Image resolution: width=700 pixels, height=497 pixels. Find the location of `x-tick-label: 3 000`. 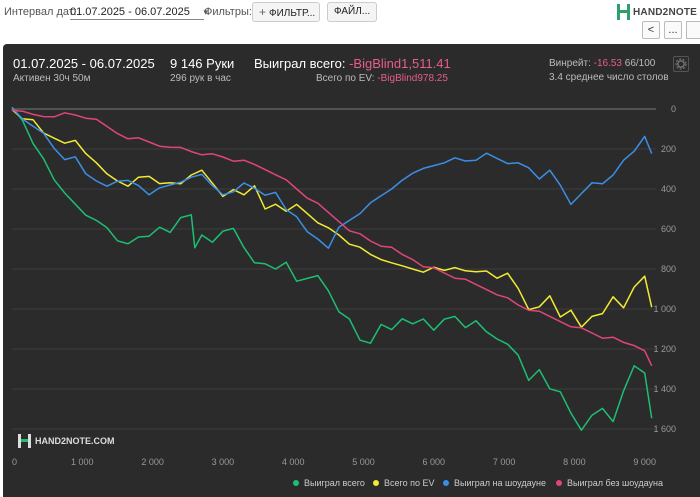

x-tick-label: 3 000 is located at coordinates (223, 462).